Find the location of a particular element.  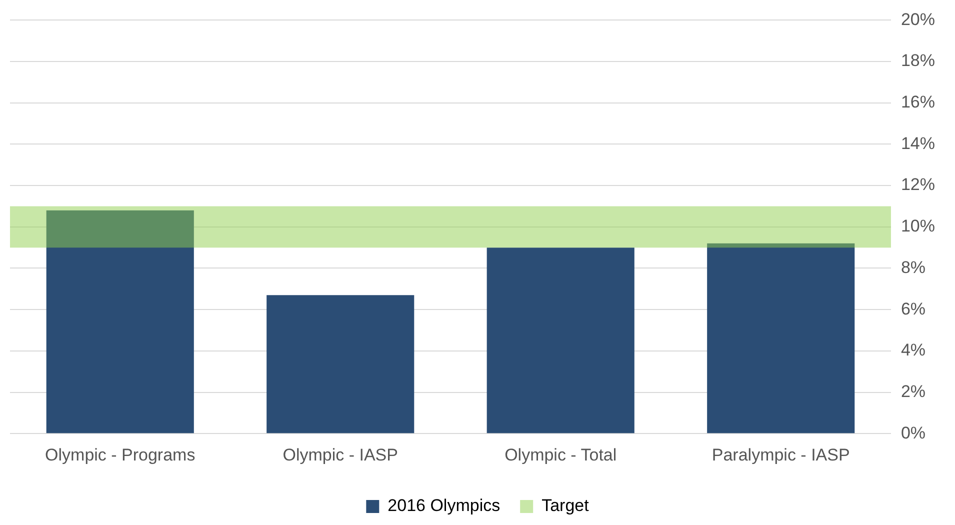

y-tick-label: 14% is located at coordinates (918, 143).